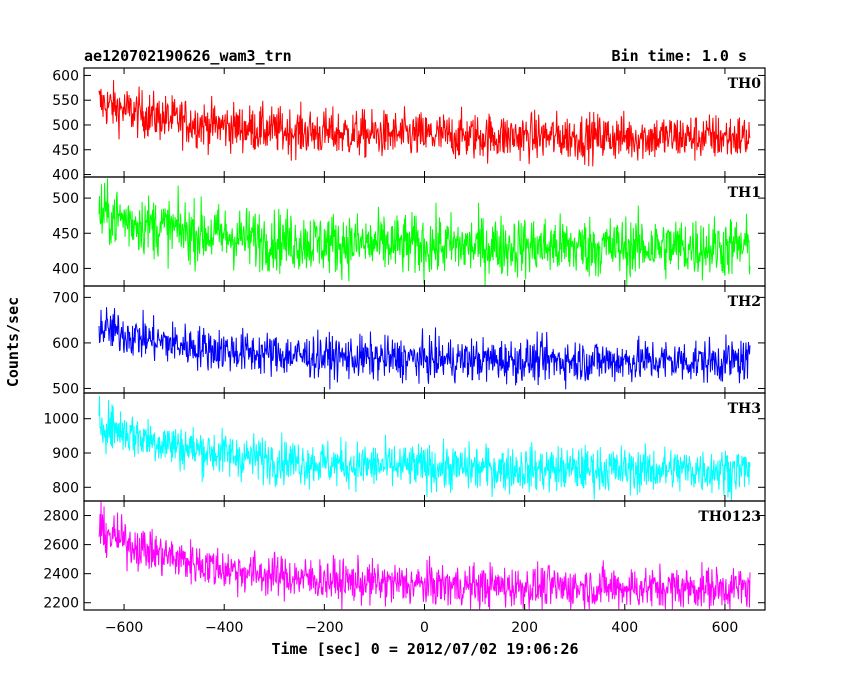 This screenshot has height=680, width=850. I want to click on panel-th0: 400 450 500 550 600 TH0, so click(409, 125).